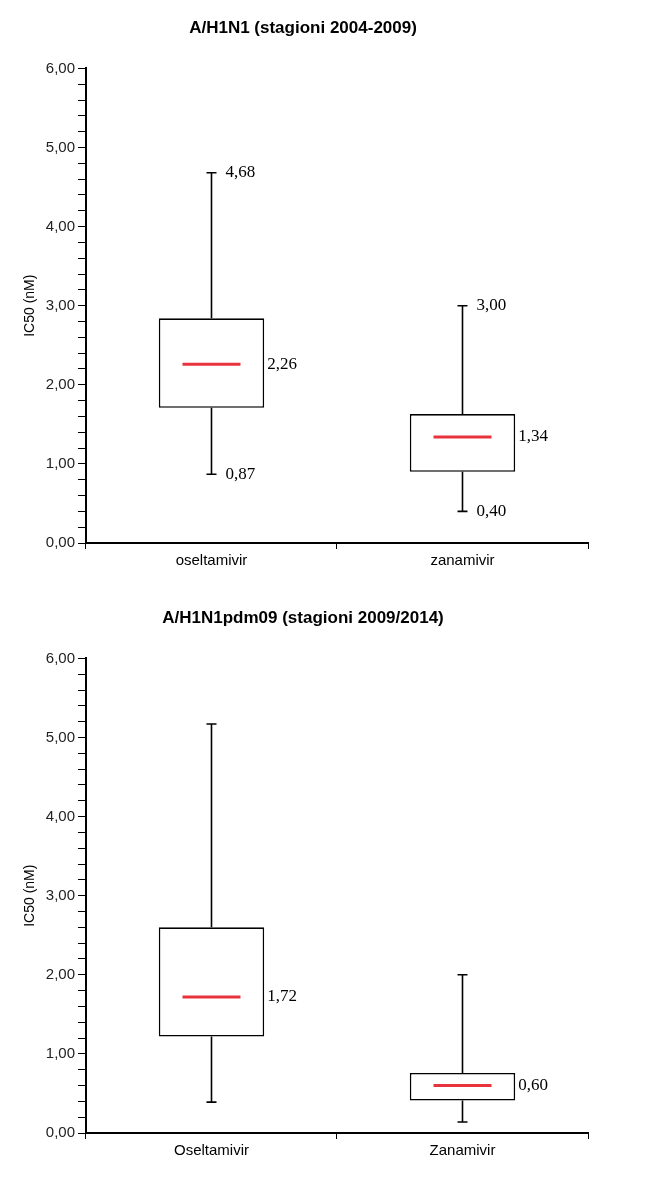  I want to click on annotation: 1,34, so click(533, 436).